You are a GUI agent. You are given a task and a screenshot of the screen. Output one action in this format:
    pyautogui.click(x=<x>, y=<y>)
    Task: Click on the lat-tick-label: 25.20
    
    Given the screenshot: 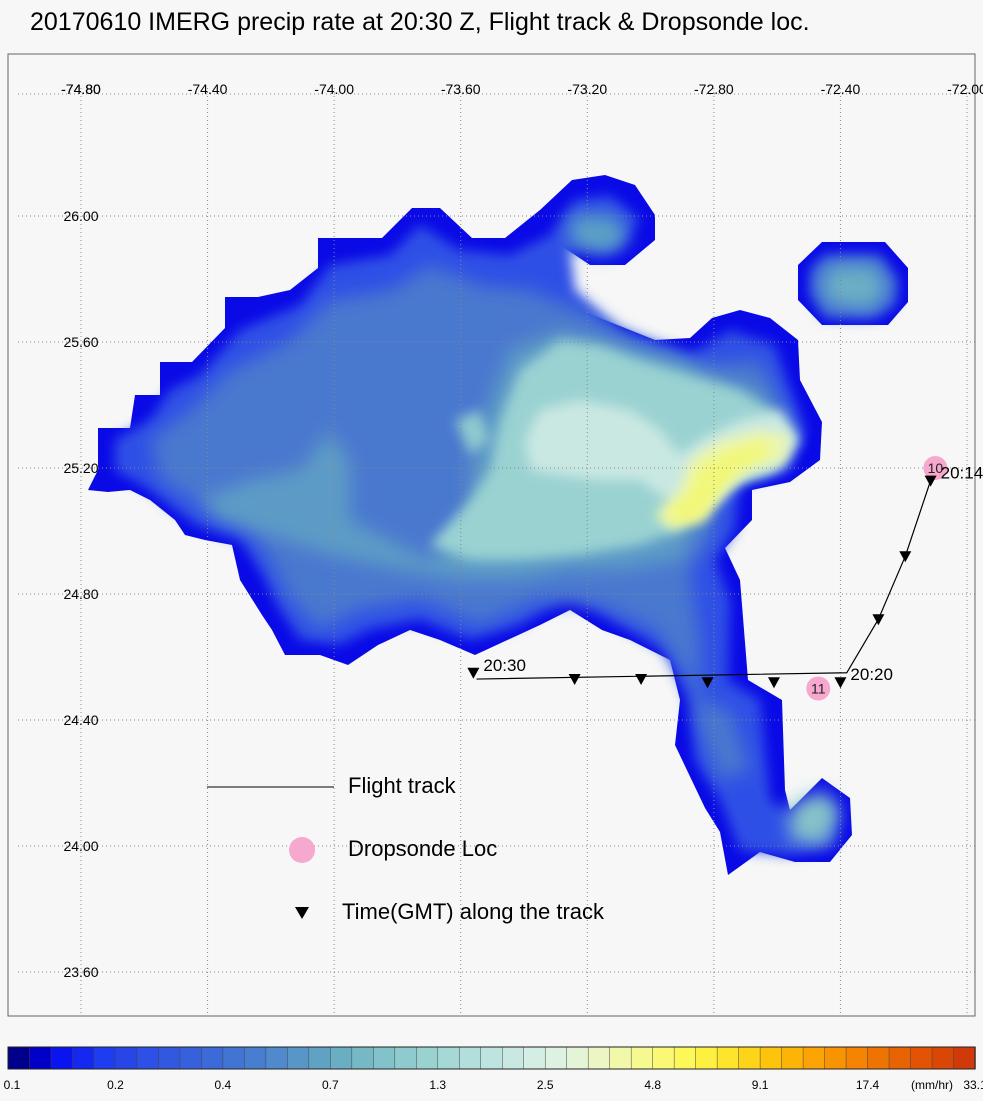 What is the action you would take?
    pyautogui.click(x=80, y=468)
    